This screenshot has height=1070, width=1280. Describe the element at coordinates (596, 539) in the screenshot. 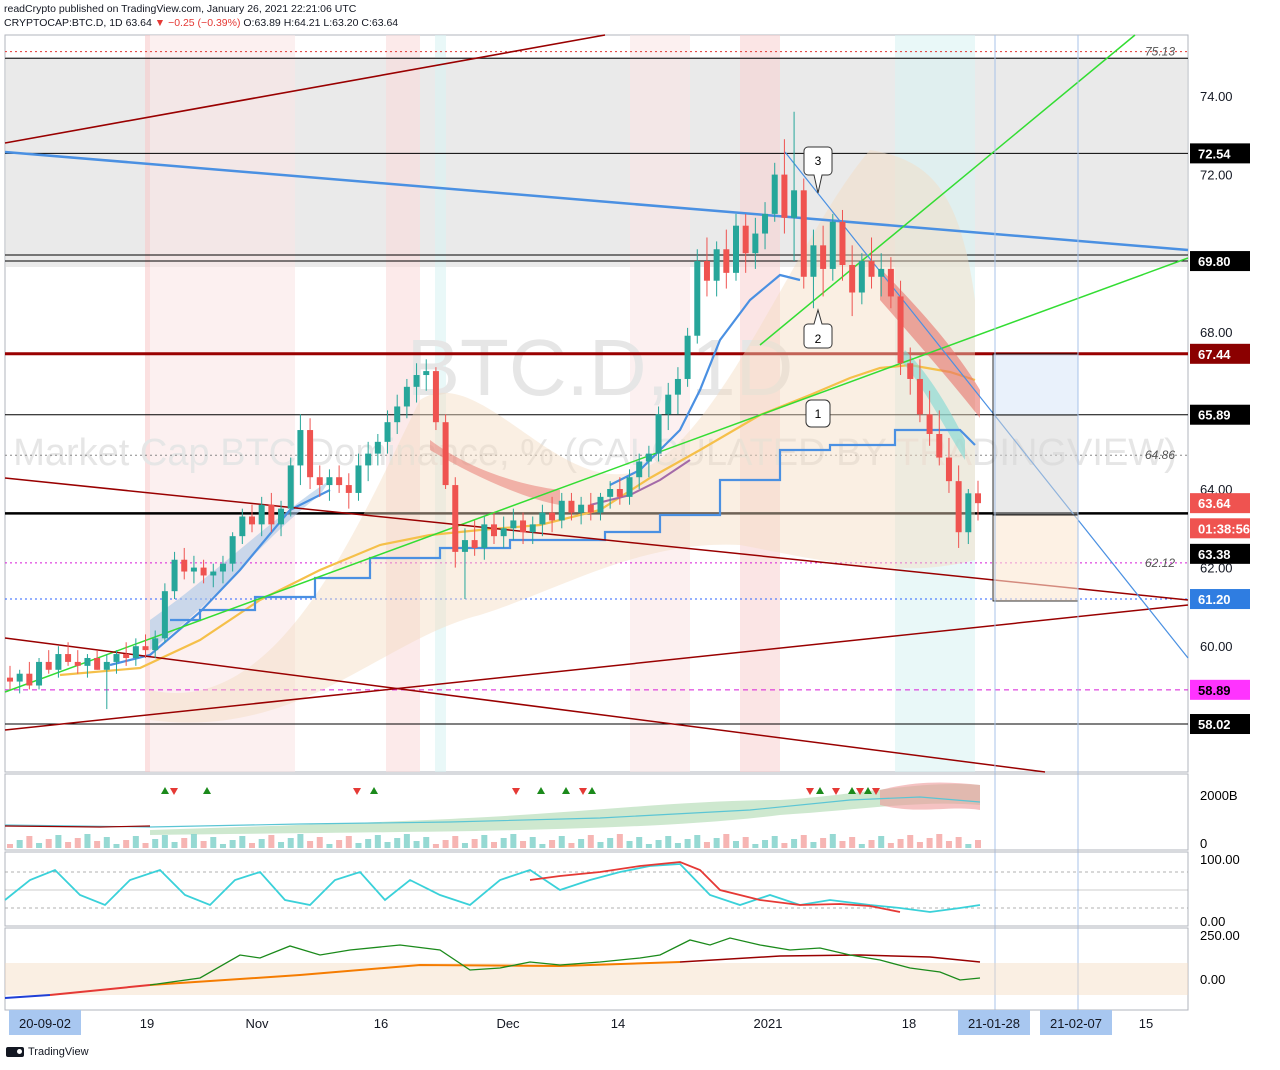

I see `trendline-darkred-down1` at that location.